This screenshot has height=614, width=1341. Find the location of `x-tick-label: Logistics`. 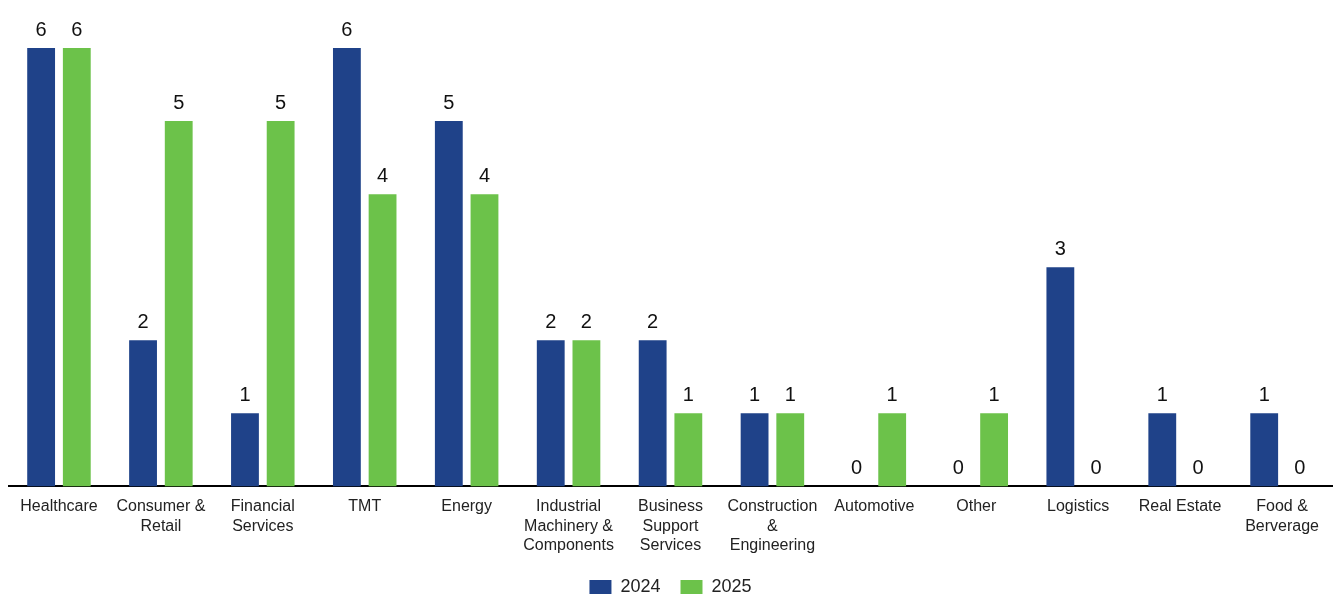

x-tick-label: Logistics is located at coordinates (1078, 506).